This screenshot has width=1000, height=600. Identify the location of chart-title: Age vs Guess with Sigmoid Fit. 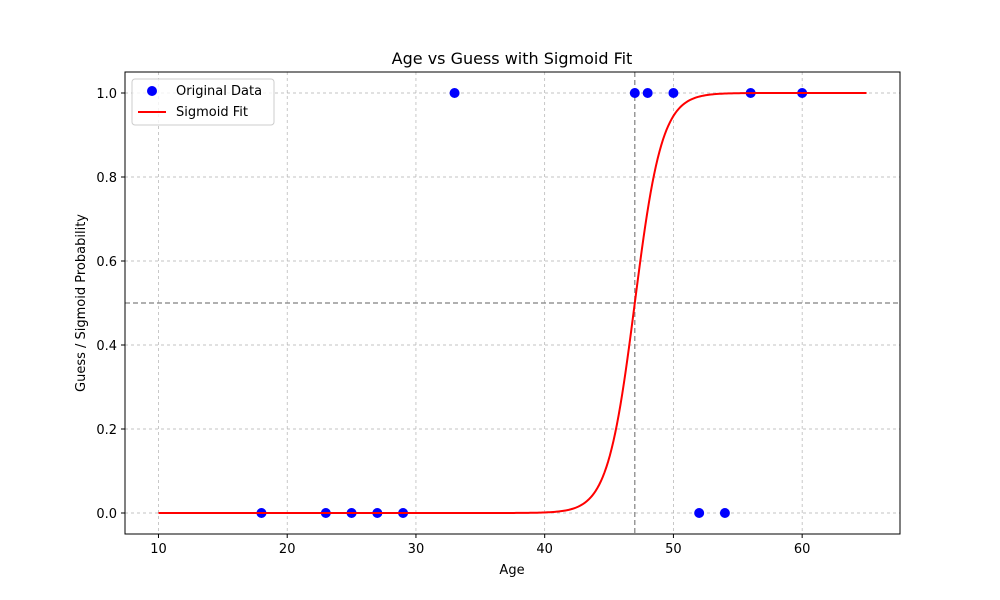
(512, 58).